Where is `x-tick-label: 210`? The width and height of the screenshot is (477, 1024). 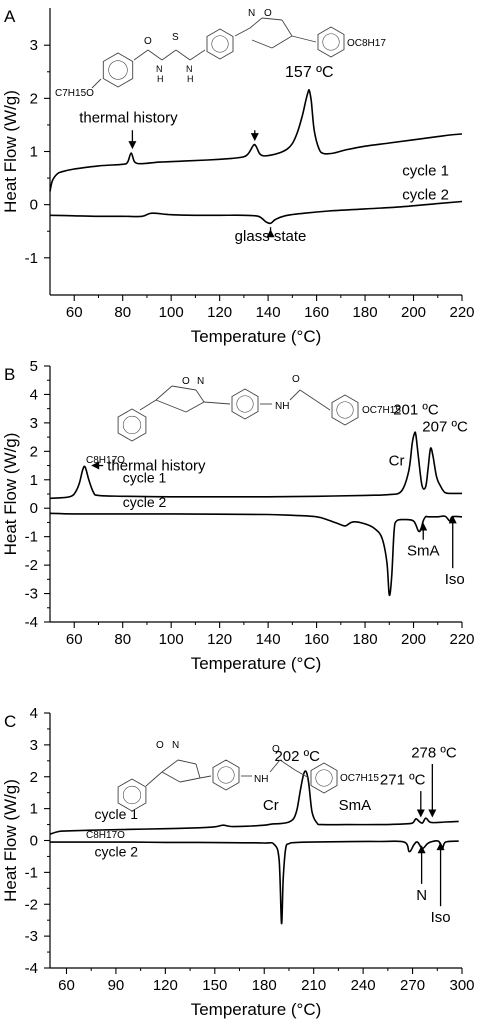
x-tick-label: 210 is located at coordinates (313, 985).